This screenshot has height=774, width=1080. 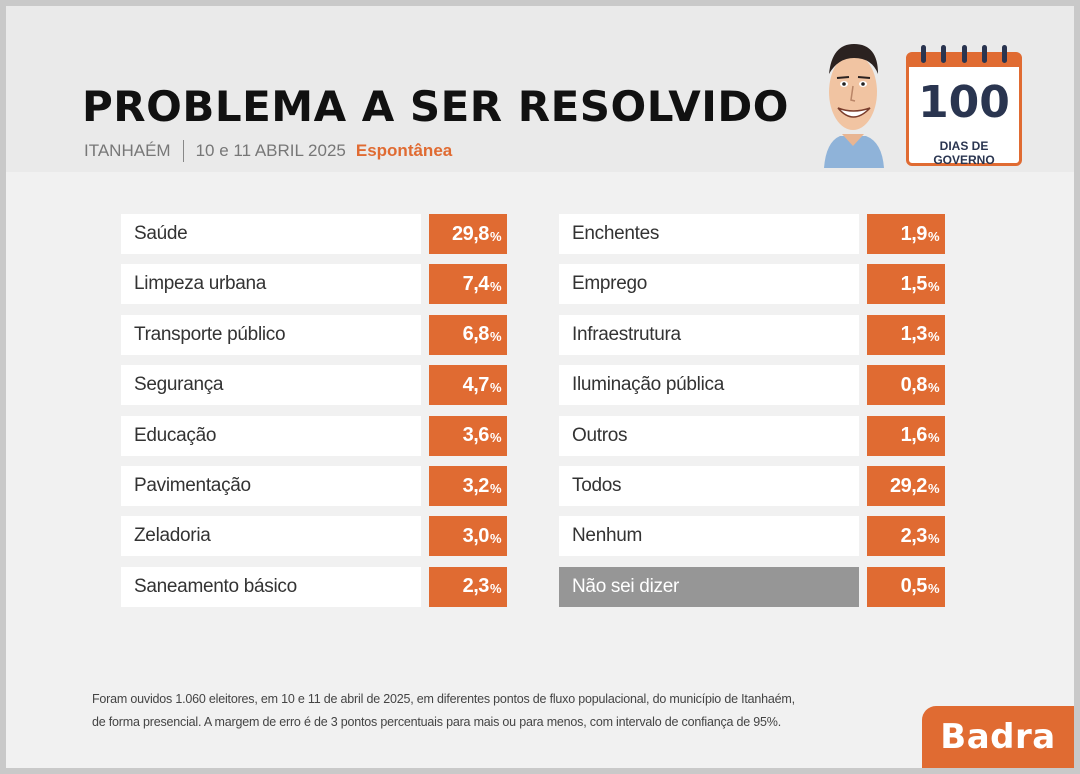 What do you see at coordinates (271, 385) in the screenshot?
I see `result-label: Segurança` at bounding box center [271, 385].